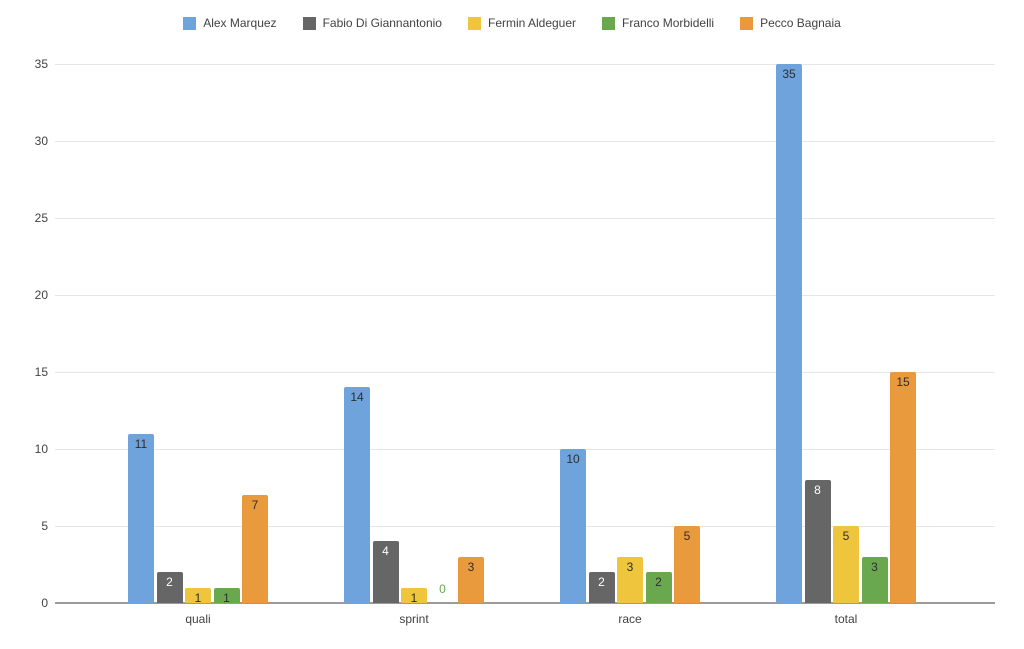 The width and height of the screenshot is (1024, 649). What do you see at coordinates (846, 619) in the screenshot?
I see `x-axis-category-total: total` at bounding box center [846, 619].